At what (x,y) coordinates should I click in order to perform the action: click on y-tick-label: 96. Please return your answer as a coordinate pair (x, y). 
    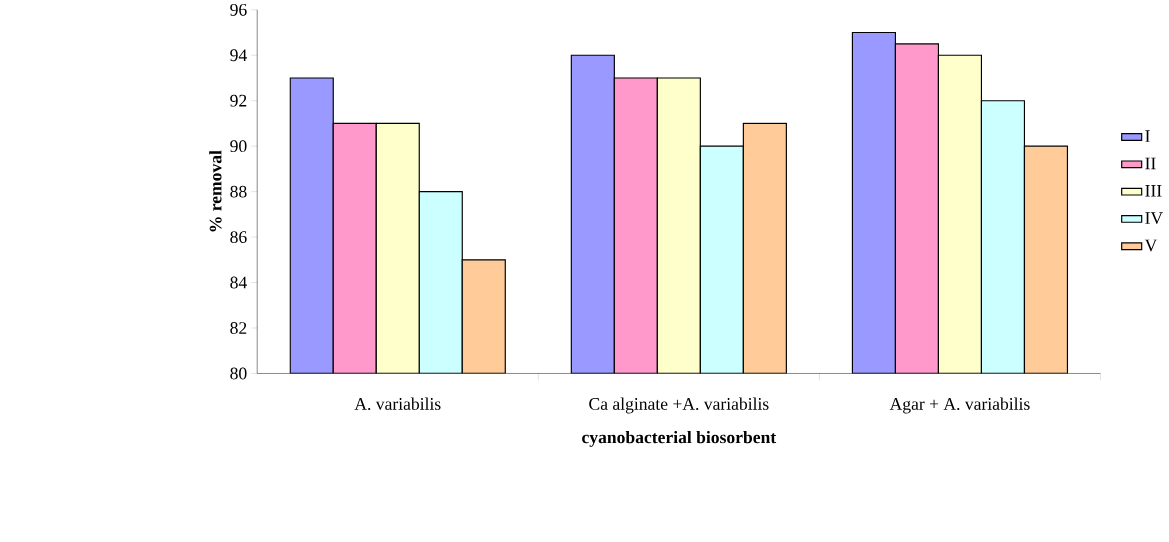
    Looking at the image, I should click on (238, 9).